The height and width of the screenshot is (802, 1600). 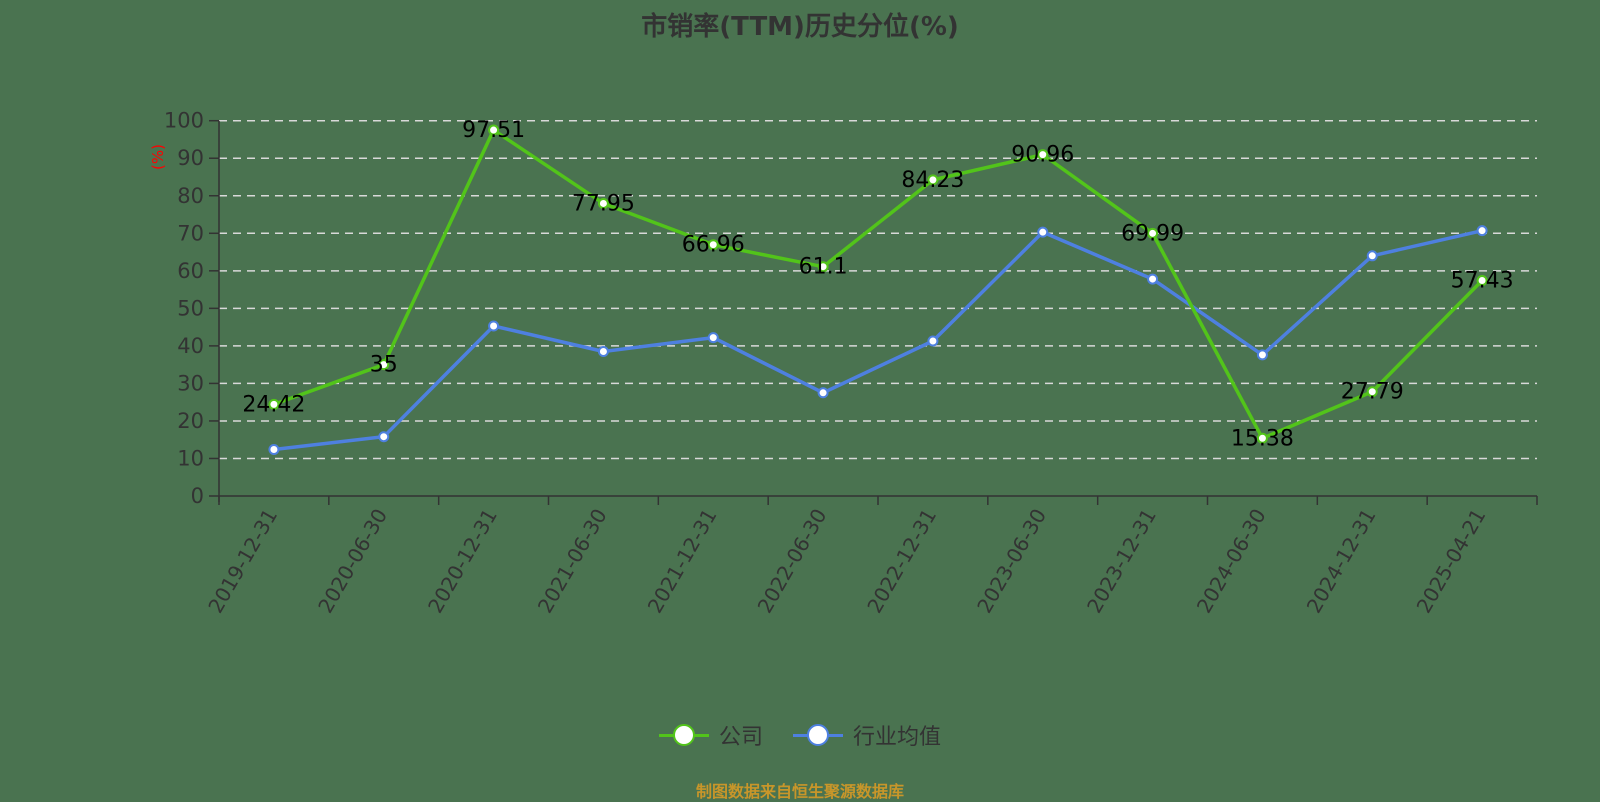 I want to click on data-value-label: 84.23, so click(x=932, y=180).